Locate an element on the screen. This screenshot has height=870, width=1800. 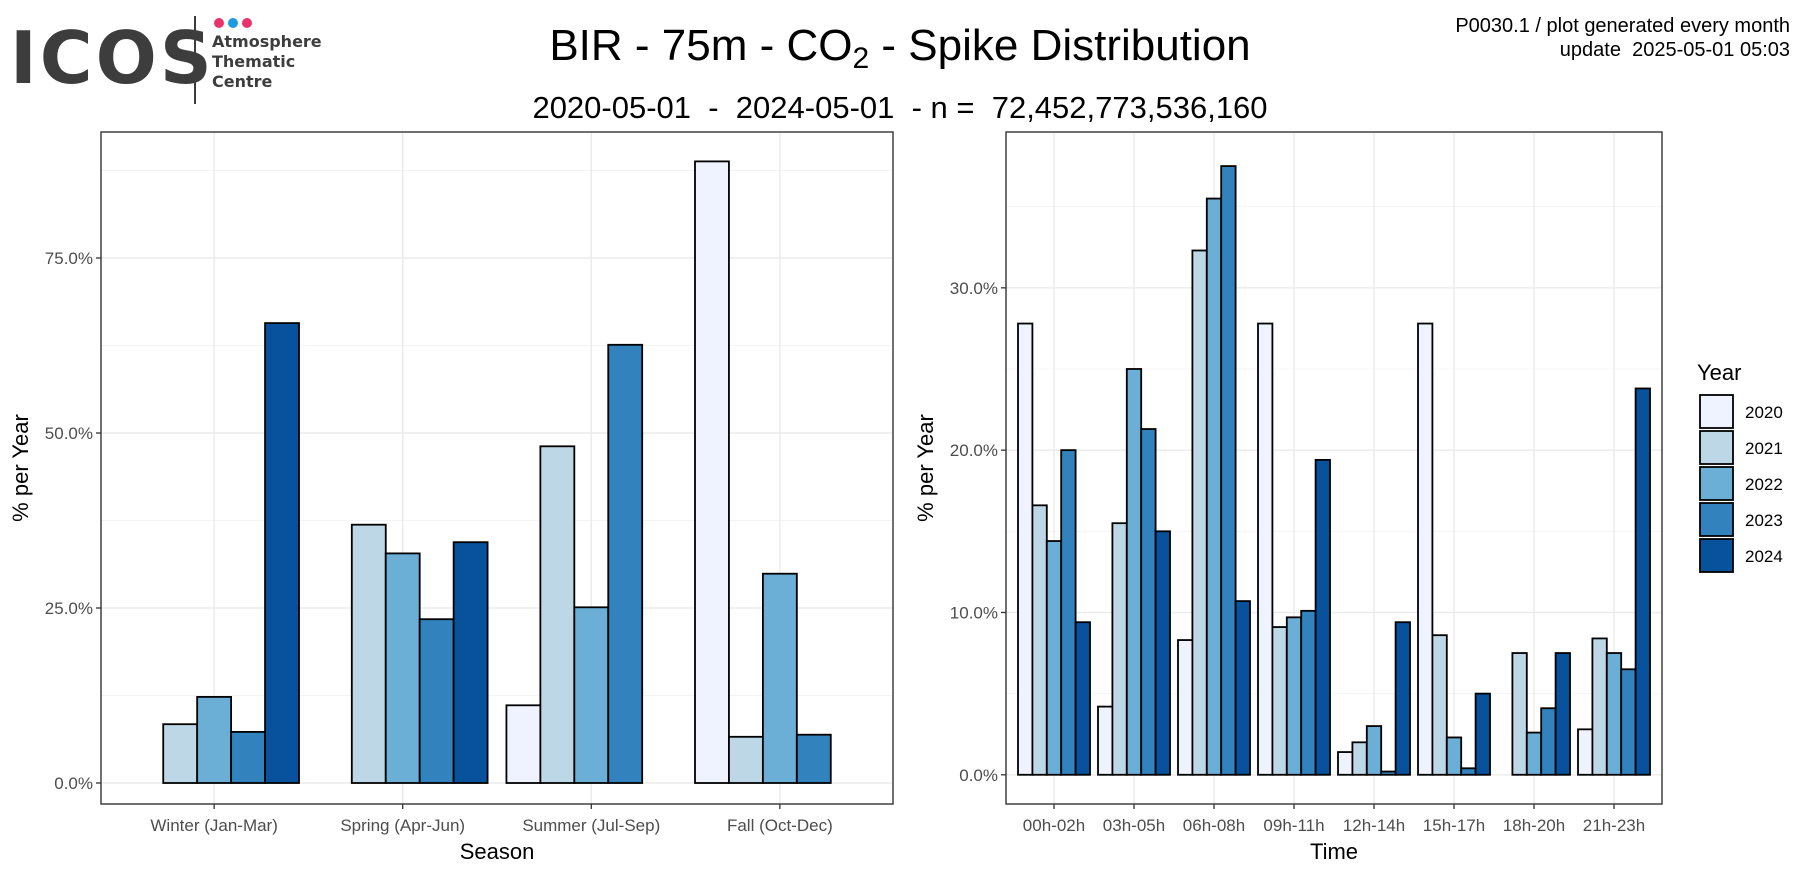
y-tick-label: 30.0% is located at coordinates (974, 288).